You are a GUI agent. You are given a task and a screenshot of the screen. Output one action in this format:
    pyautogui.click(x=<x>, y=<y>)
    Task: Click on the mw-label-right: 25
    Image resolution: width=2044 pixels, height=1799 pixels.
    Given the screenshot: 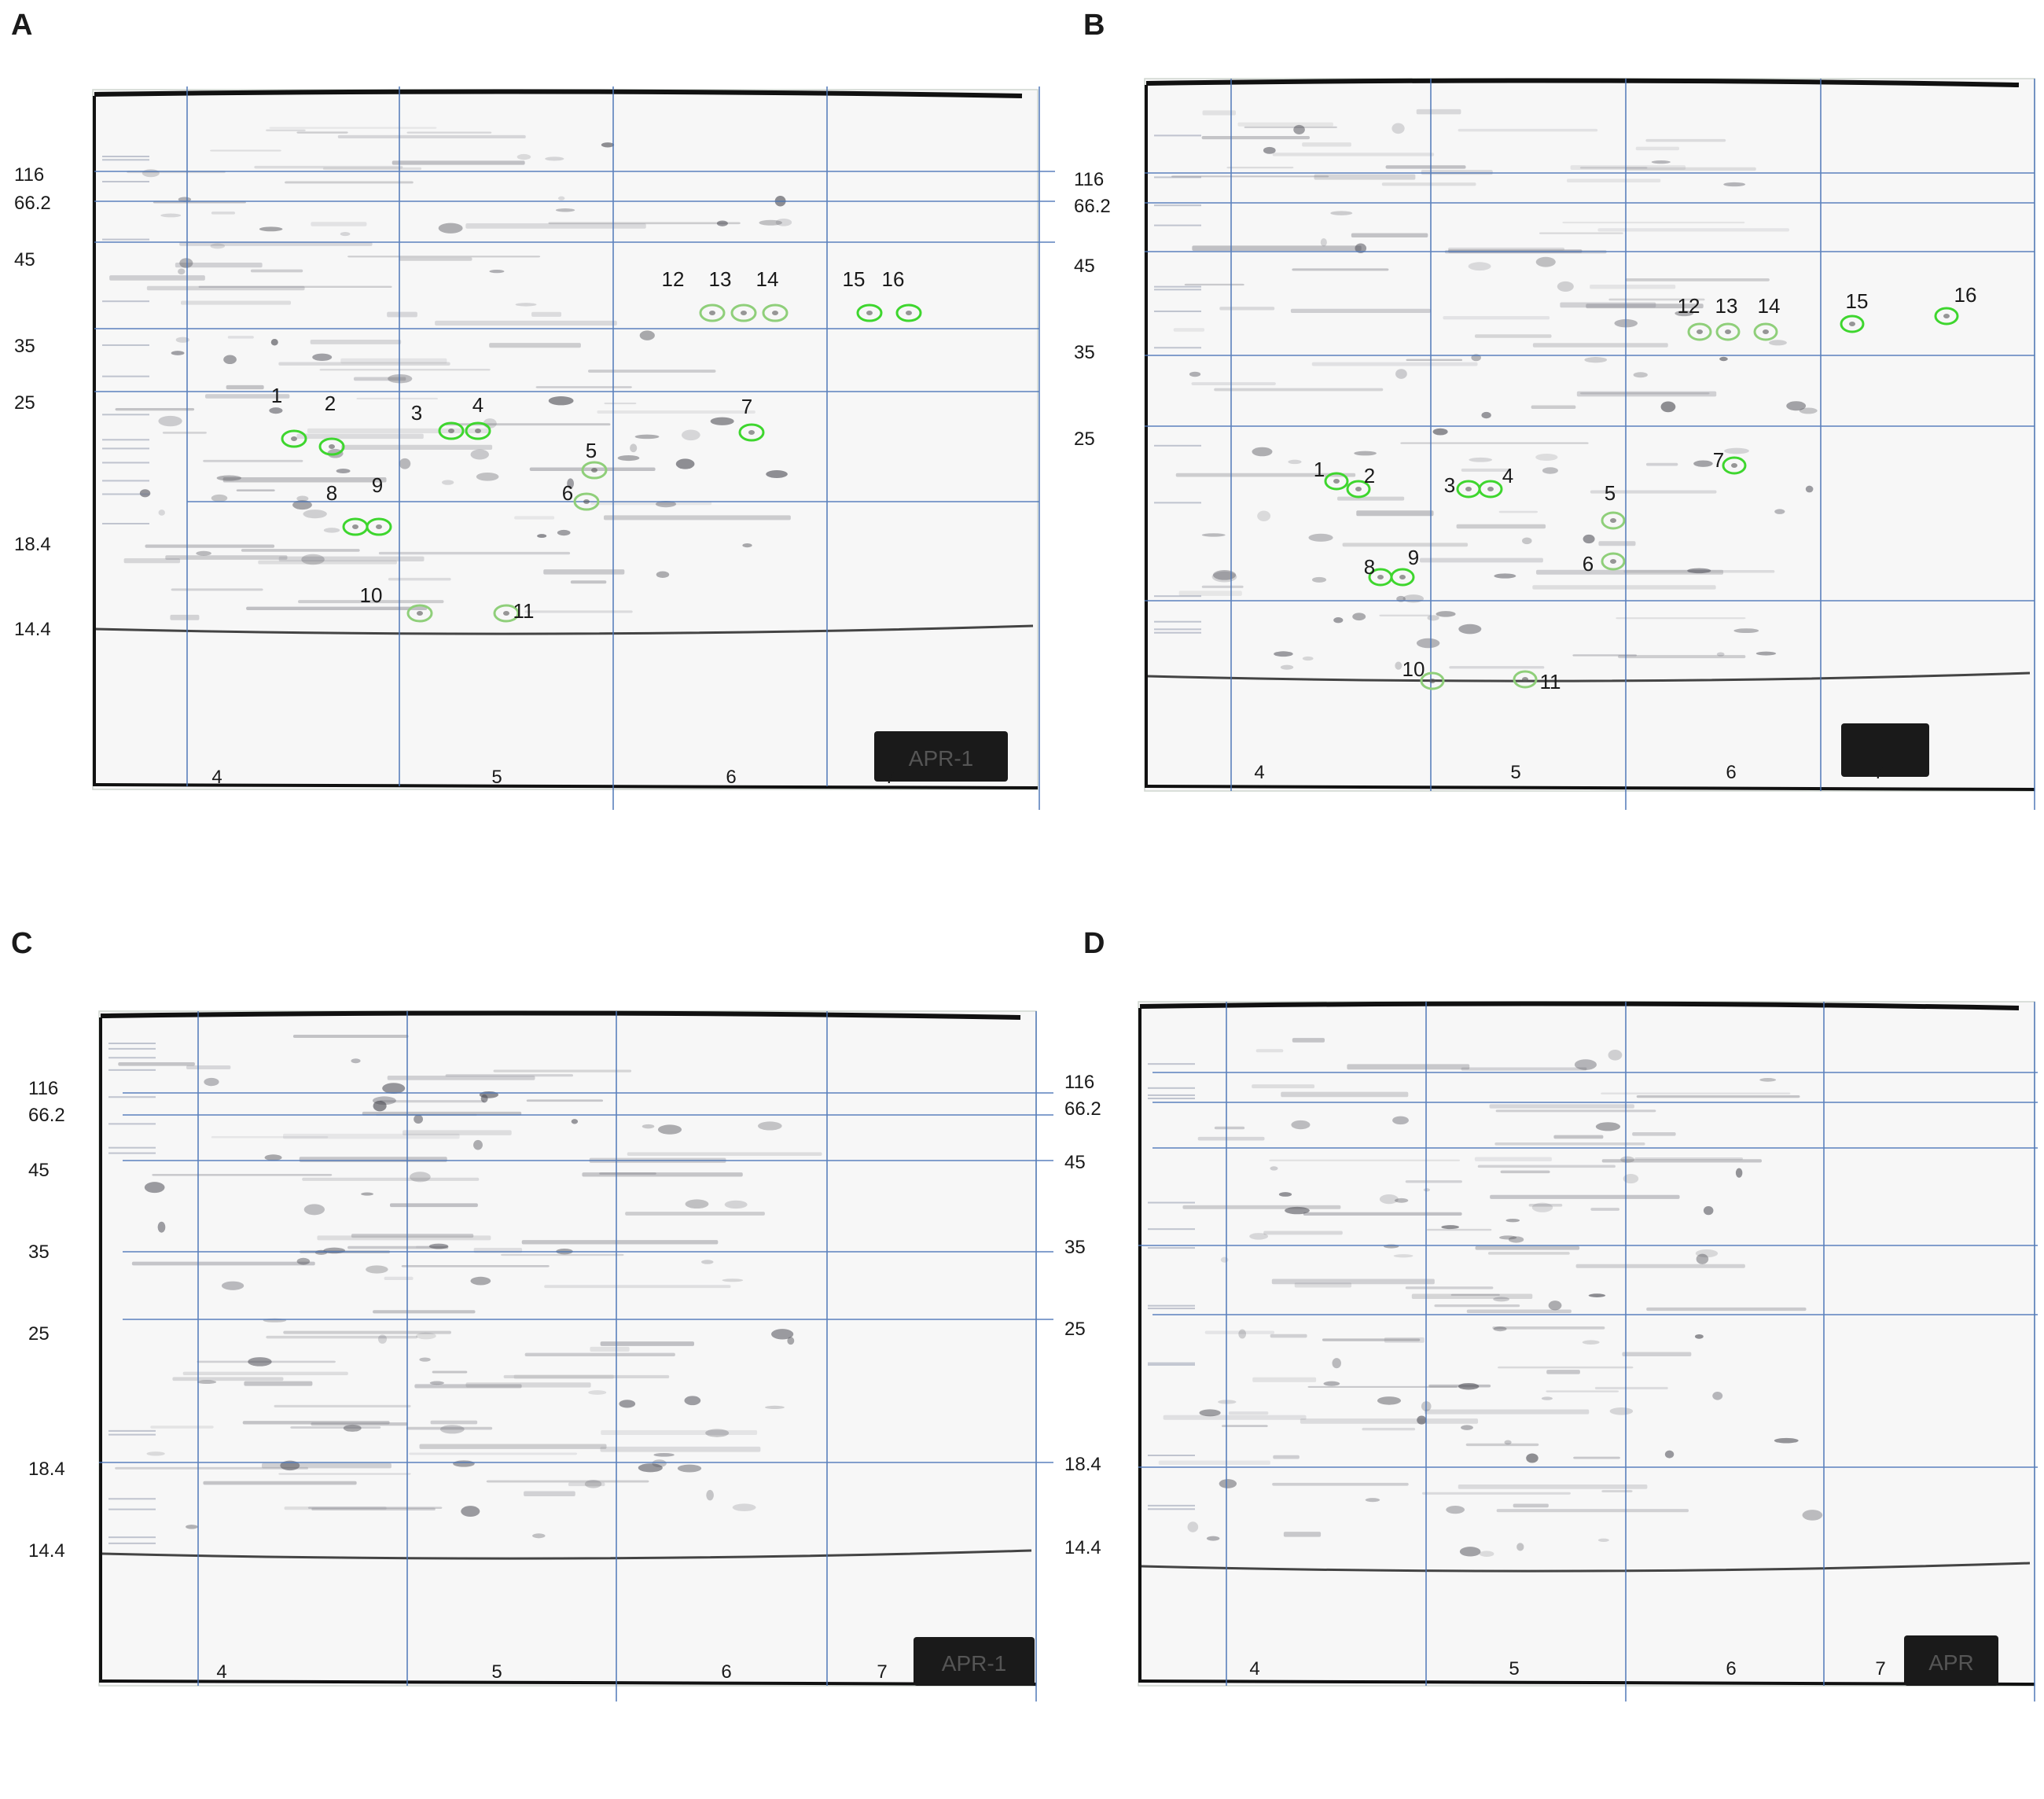 What is the action you would take?
    pyautogui.click(x=1084, y=439)
    